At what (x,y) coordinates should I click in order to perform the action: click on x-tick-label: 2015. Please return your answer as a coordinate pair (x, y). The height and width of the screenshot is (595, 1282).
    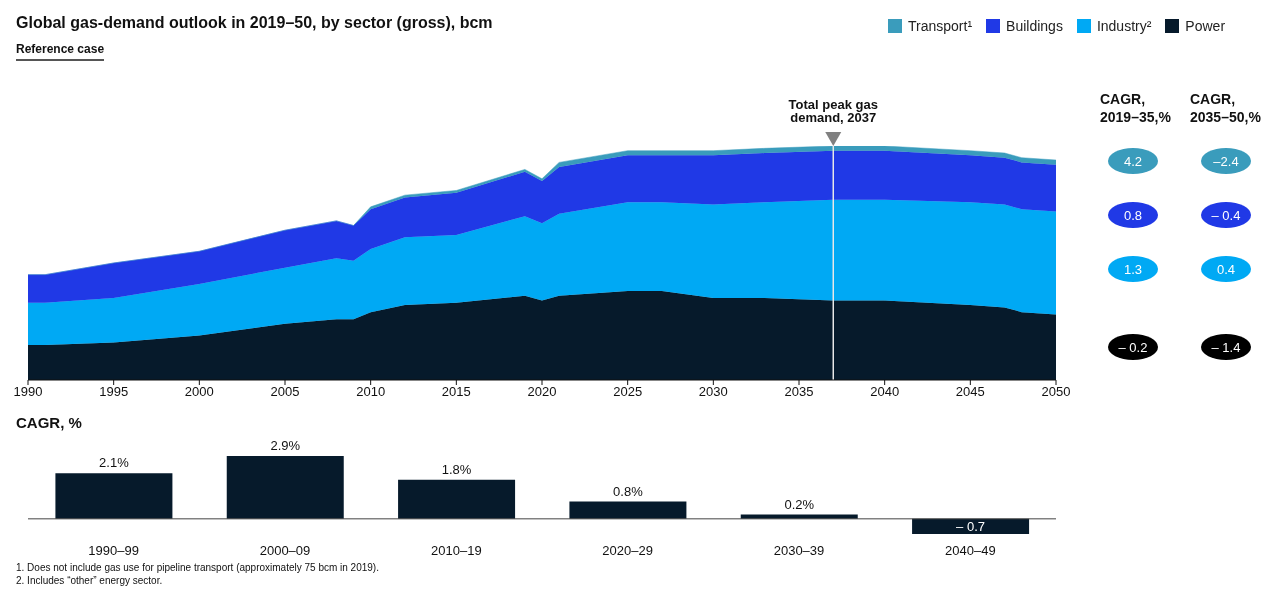
    Looking at the image, I should click on (456, 392).